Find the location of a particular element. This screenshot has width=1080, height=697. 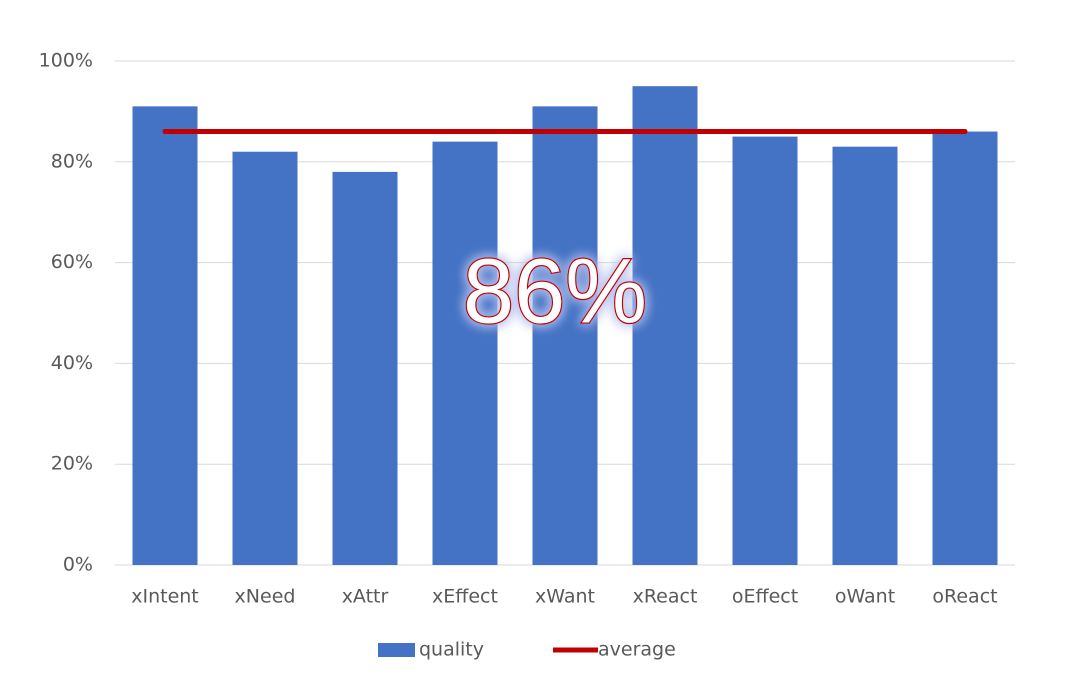

x-tick-label: oEffect is located at coordinates (765, 597).